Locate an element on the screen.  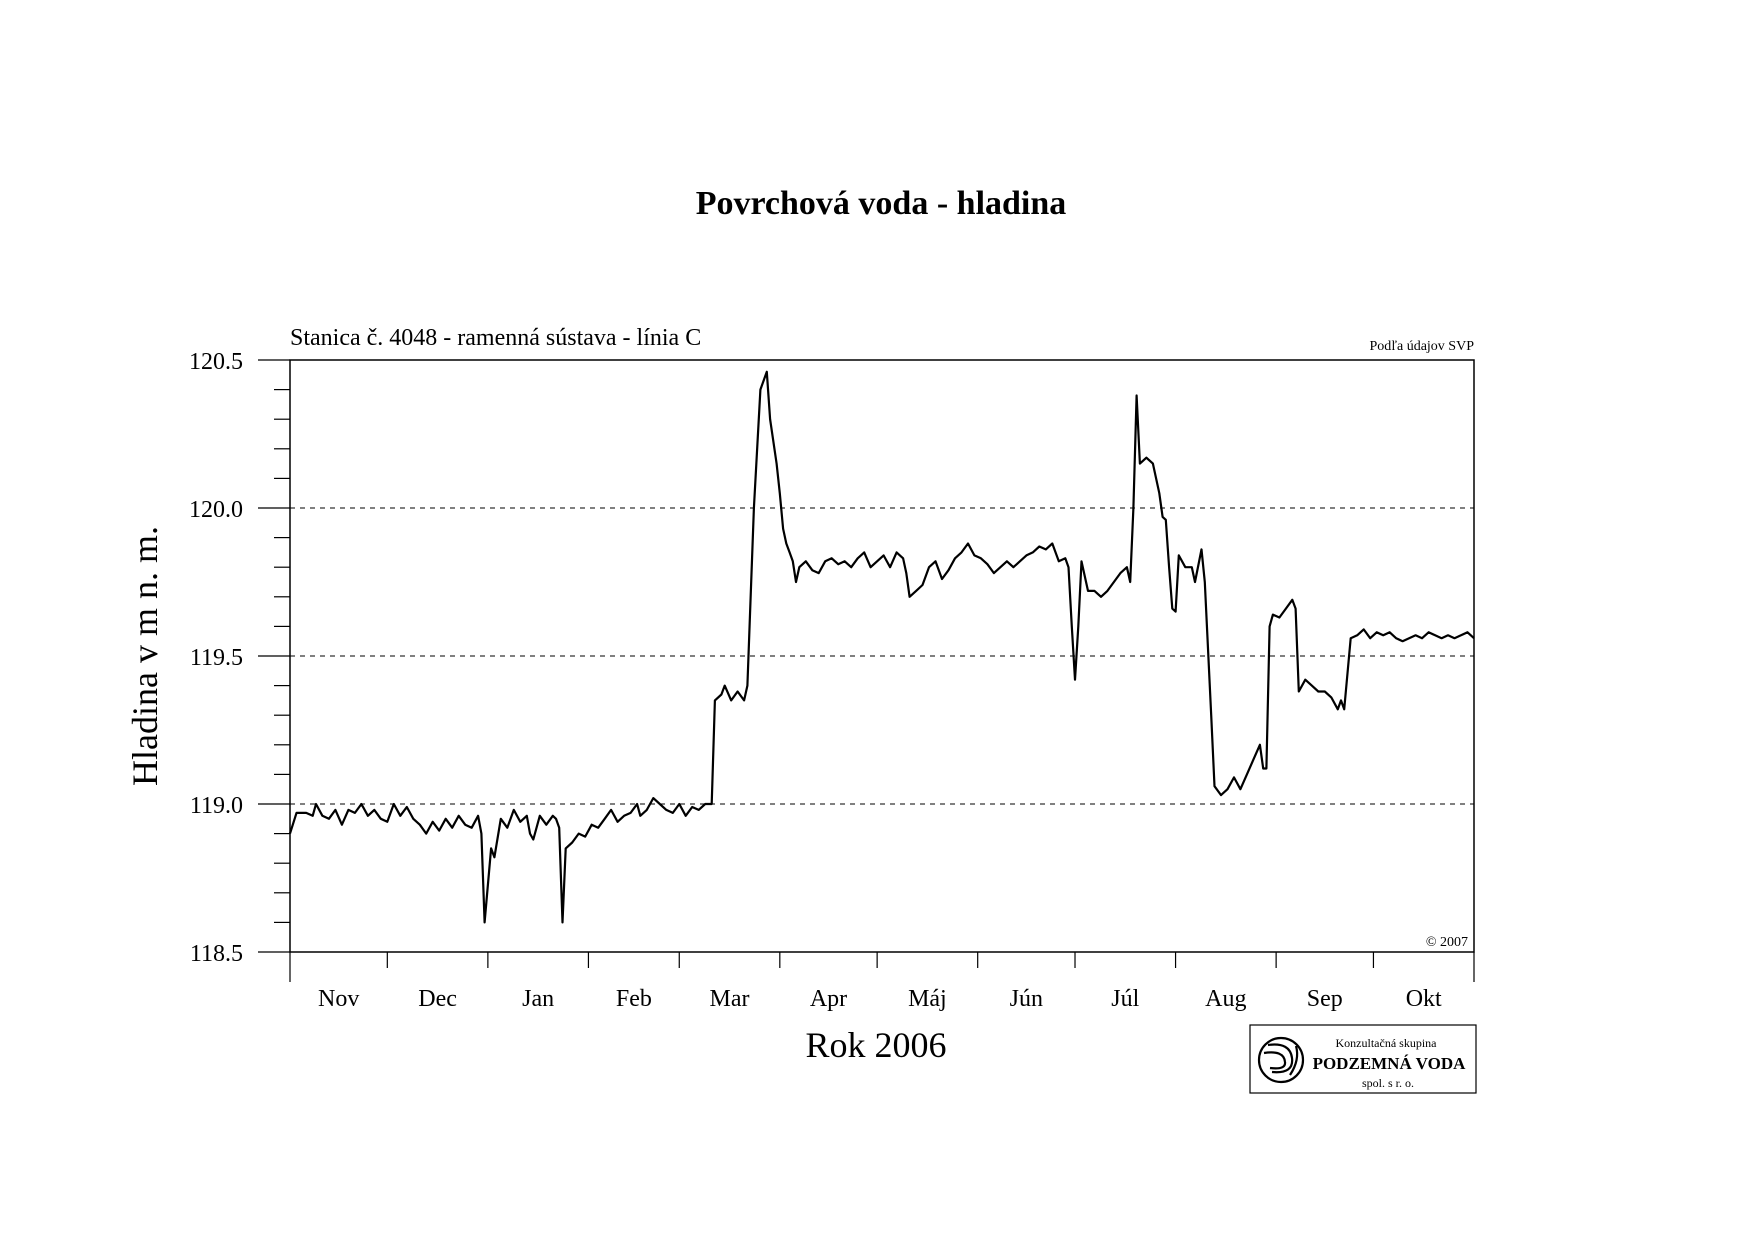
y-tick-label-4: 120.5 is located at coordinates (216, 362).